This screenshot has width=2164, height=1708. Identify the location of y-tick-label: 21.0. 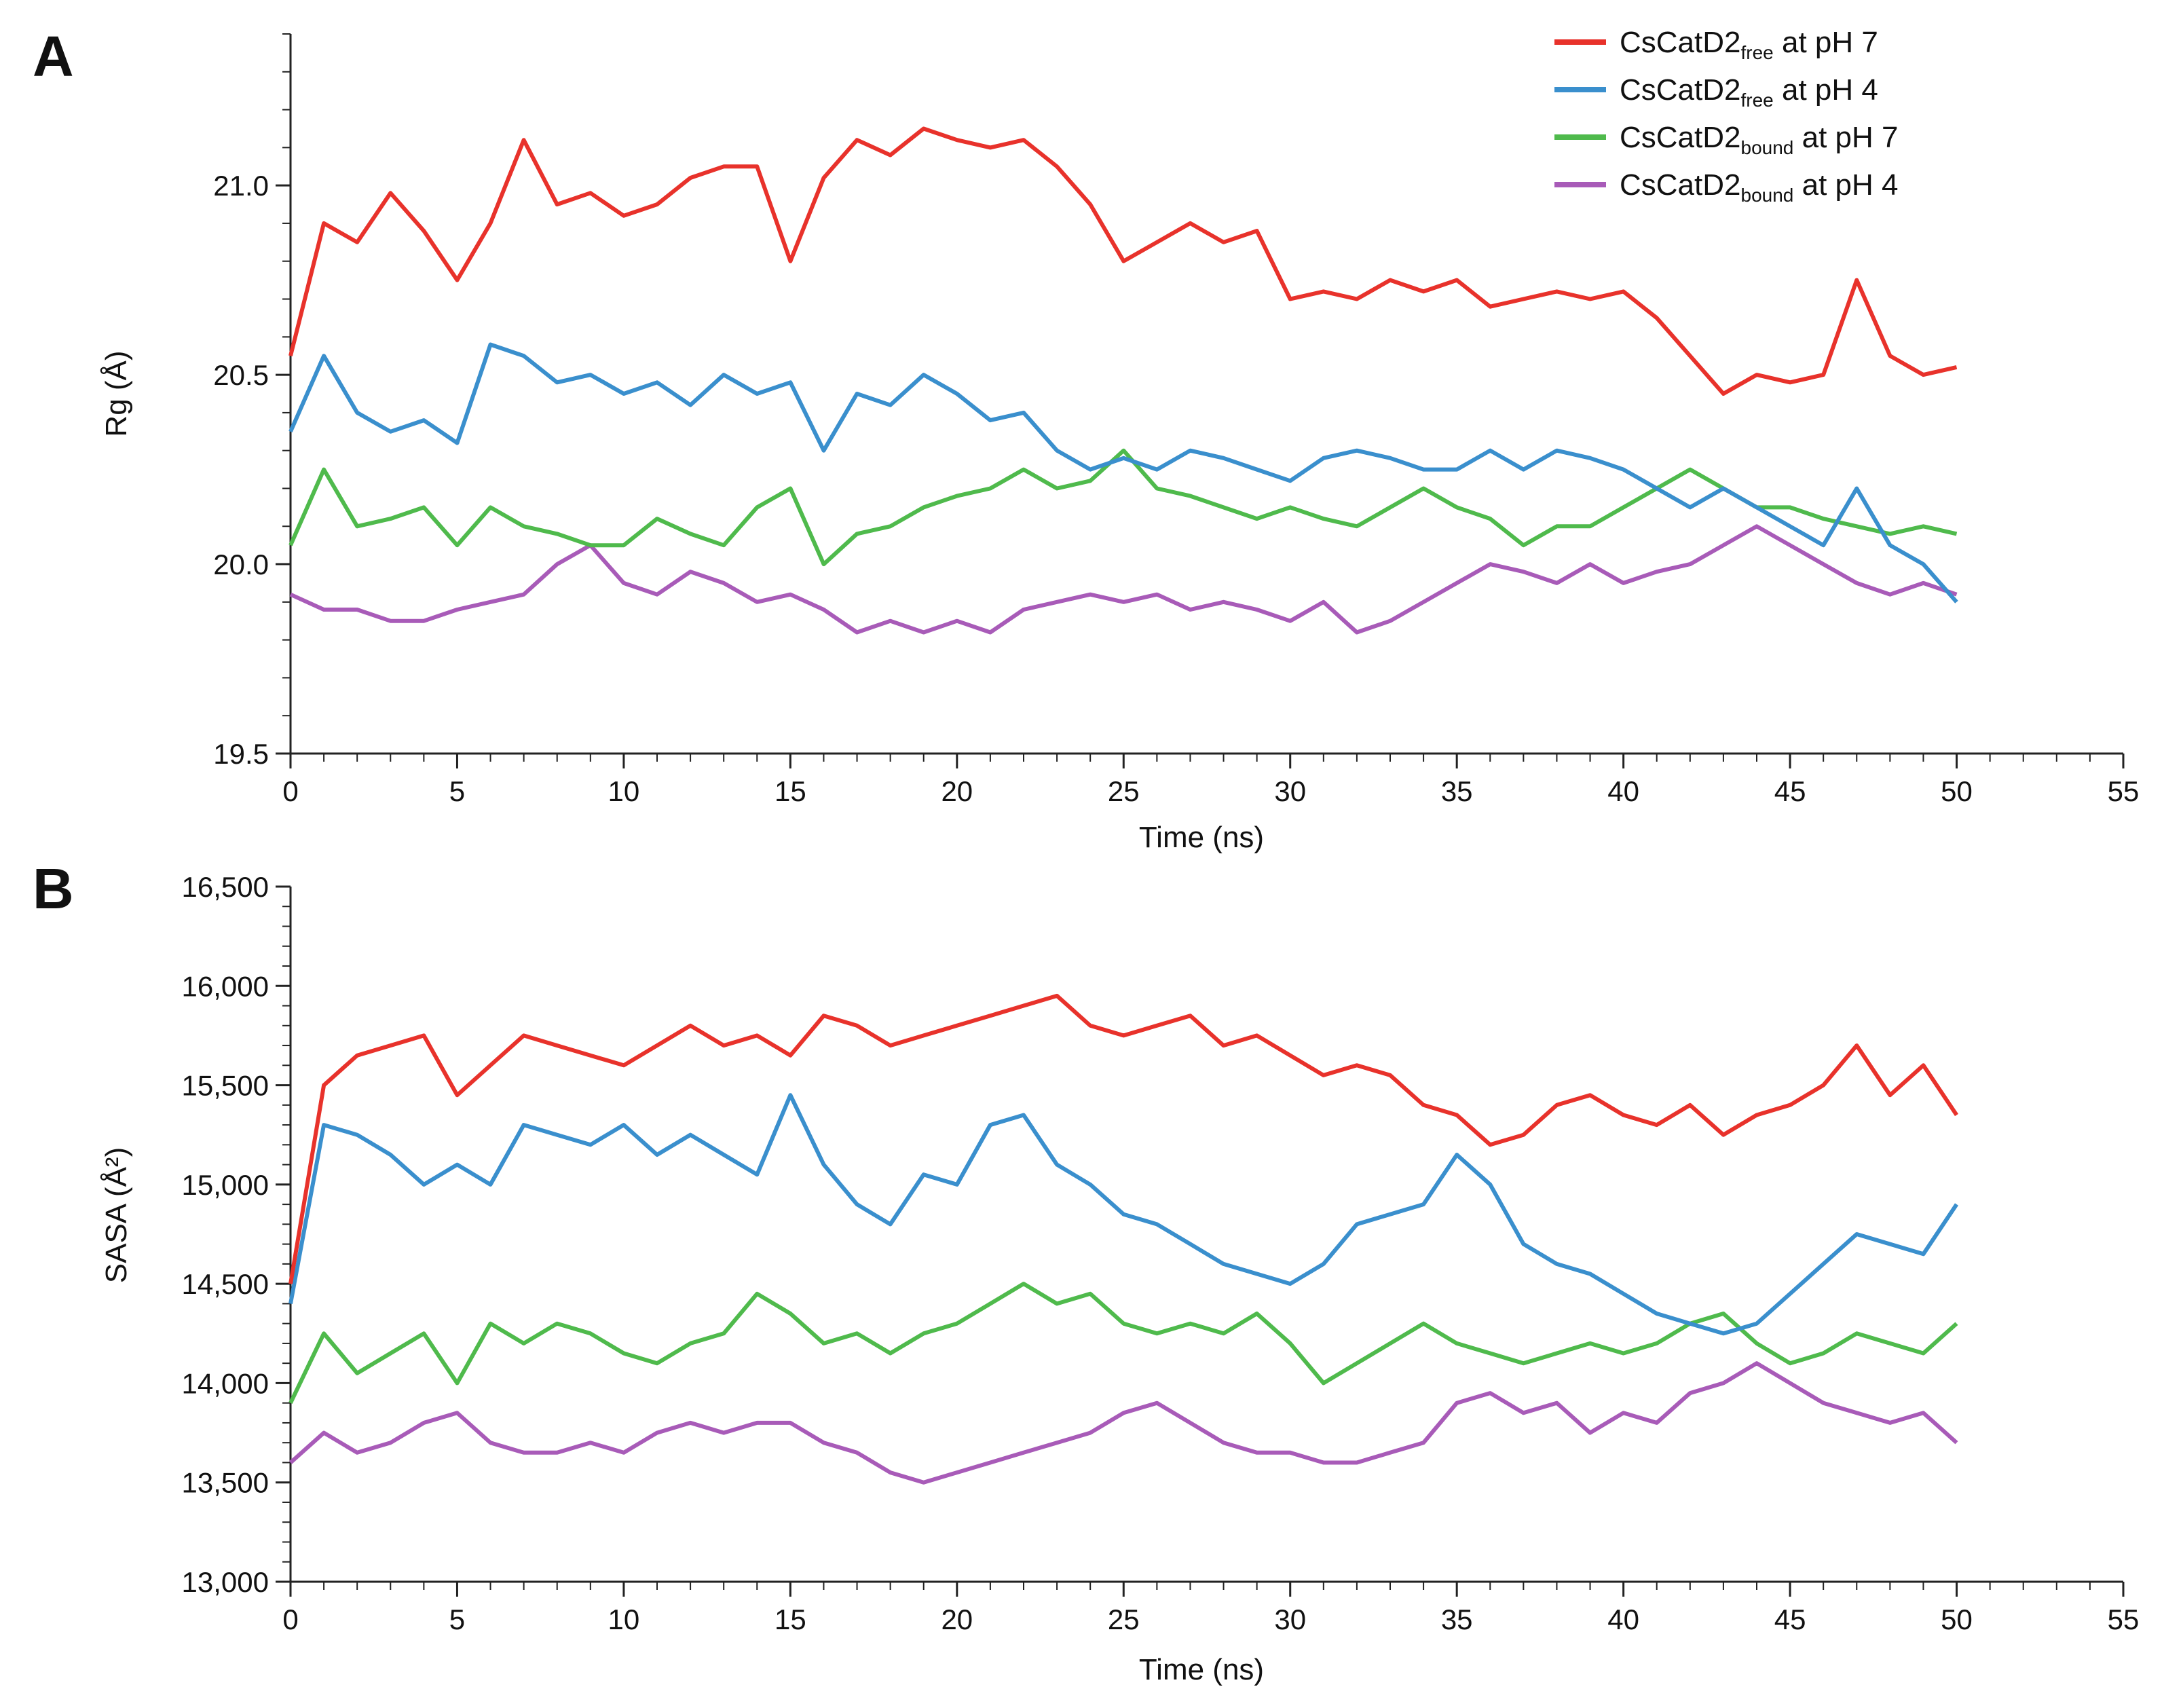
(241, 186).